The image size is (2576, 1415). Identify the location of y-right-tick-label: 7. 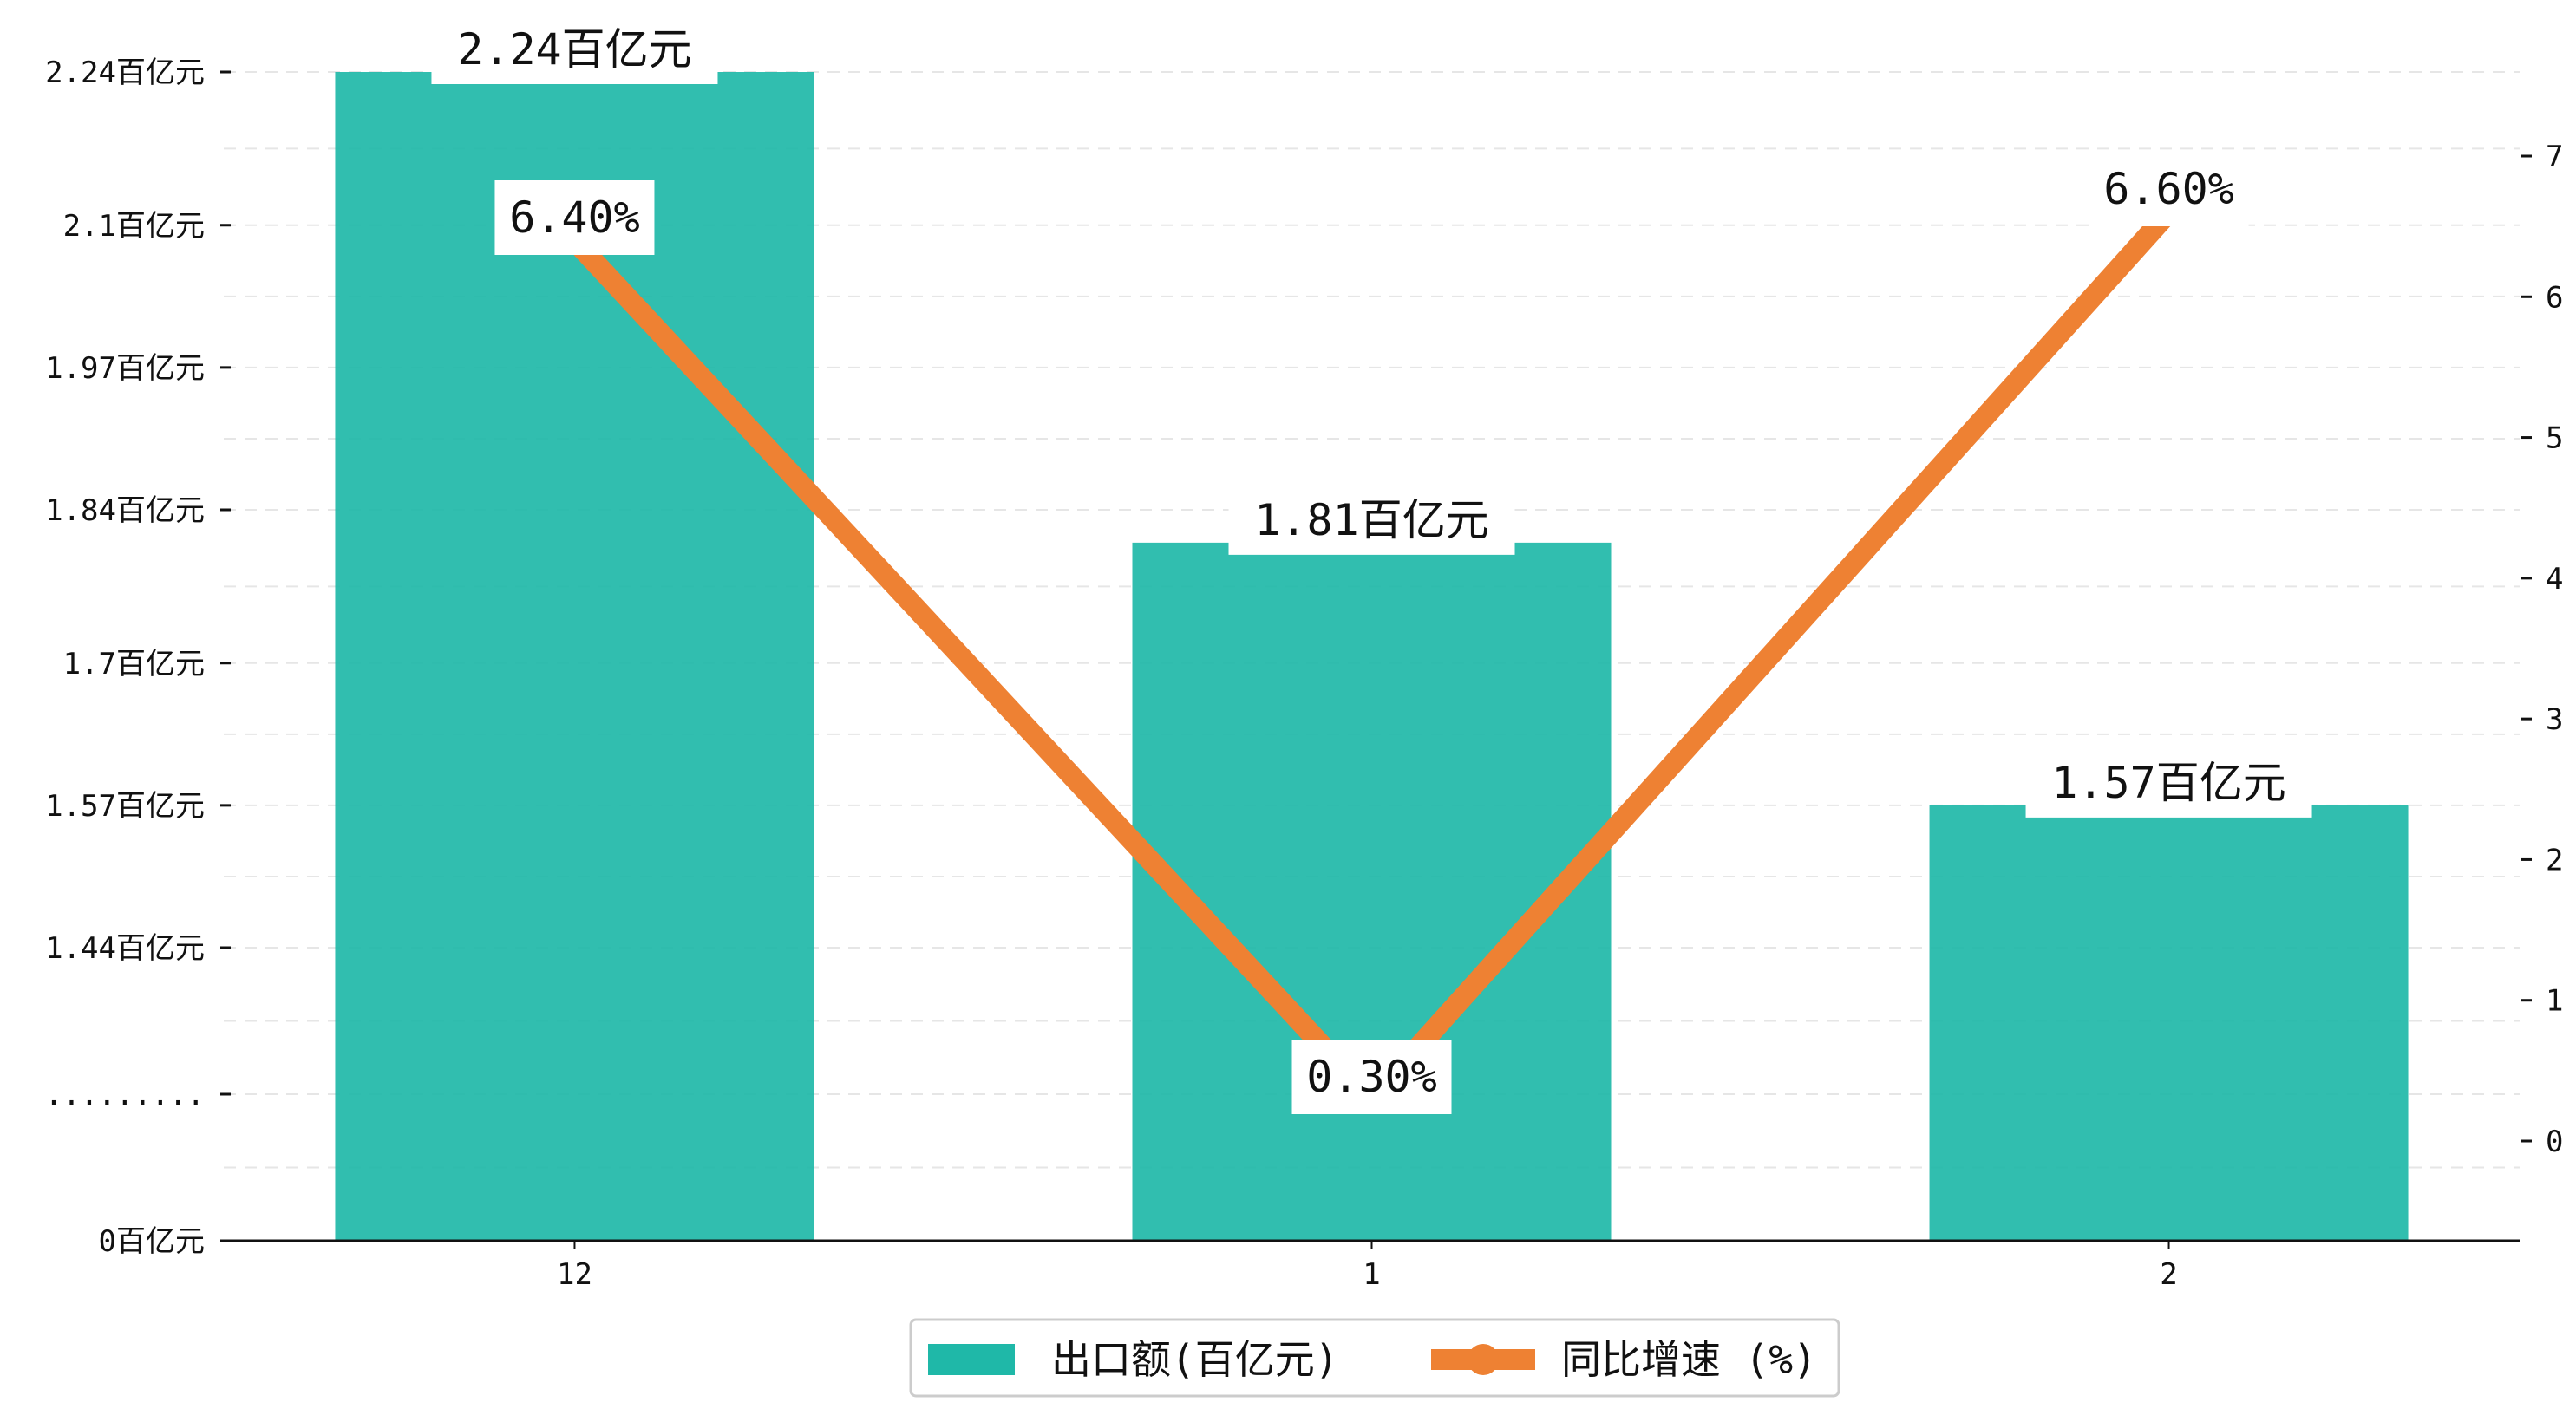
(2554, 157).